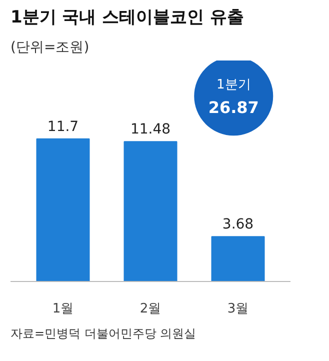  Describe the element at coordinates (238, 309) in the screenshot. I see `x-tick-label: 3월` at that location.